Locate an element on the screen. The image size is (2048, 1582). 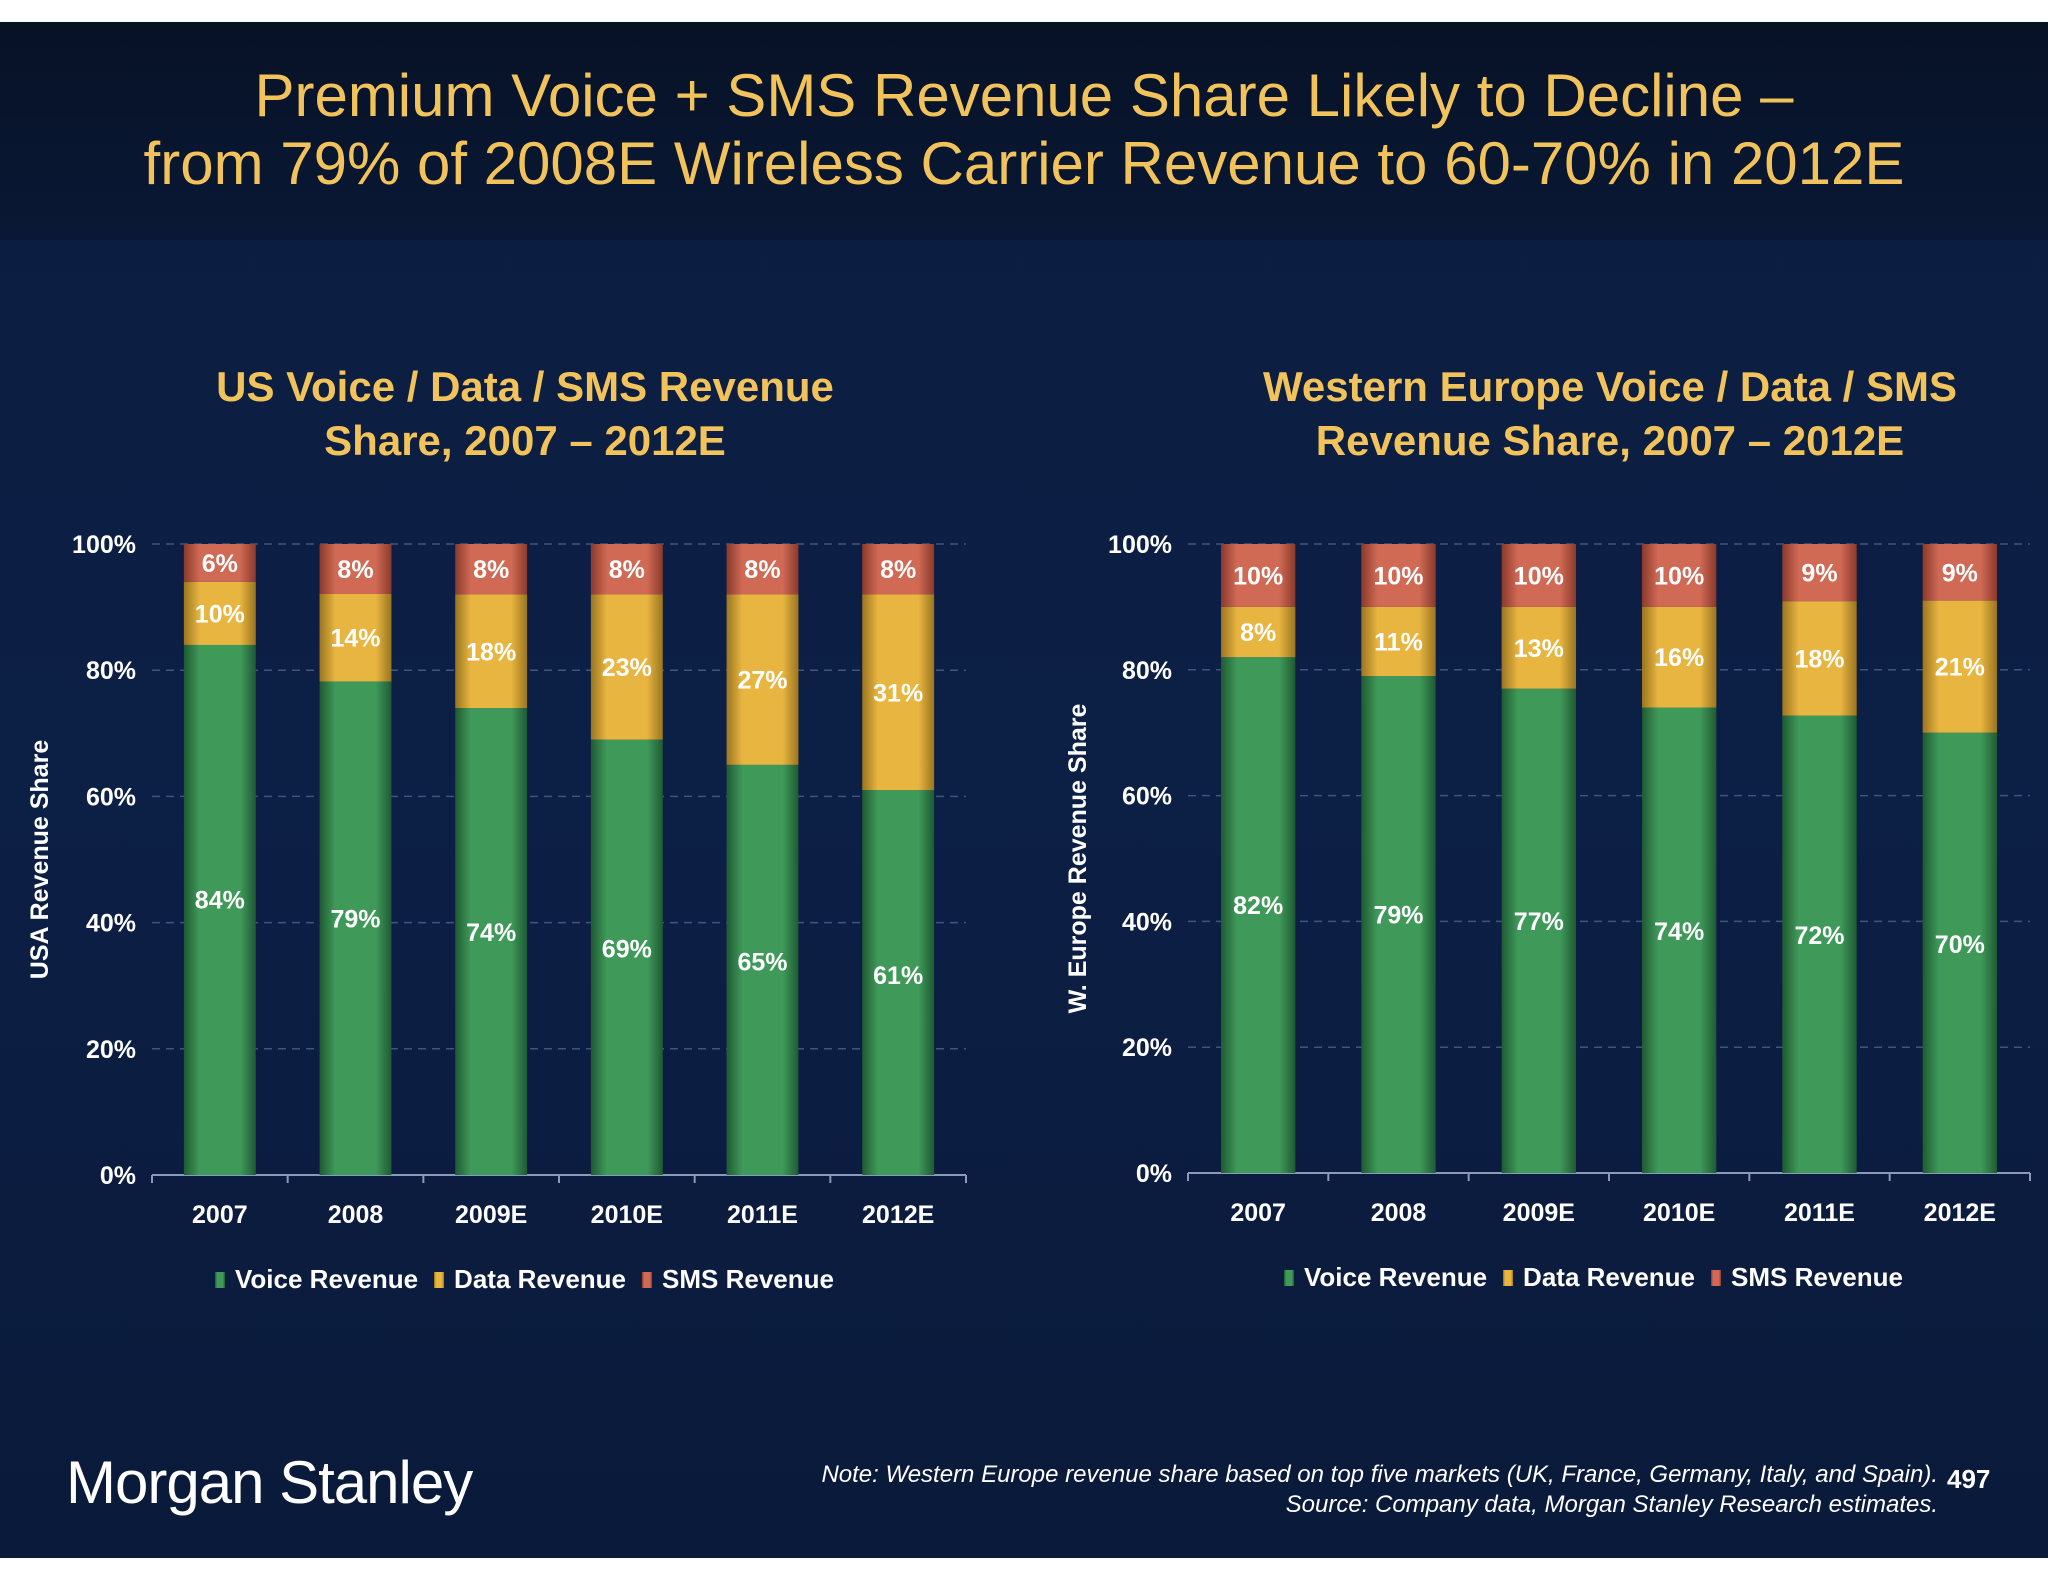
data-label: 21% is located at coordinates (1960, 668).